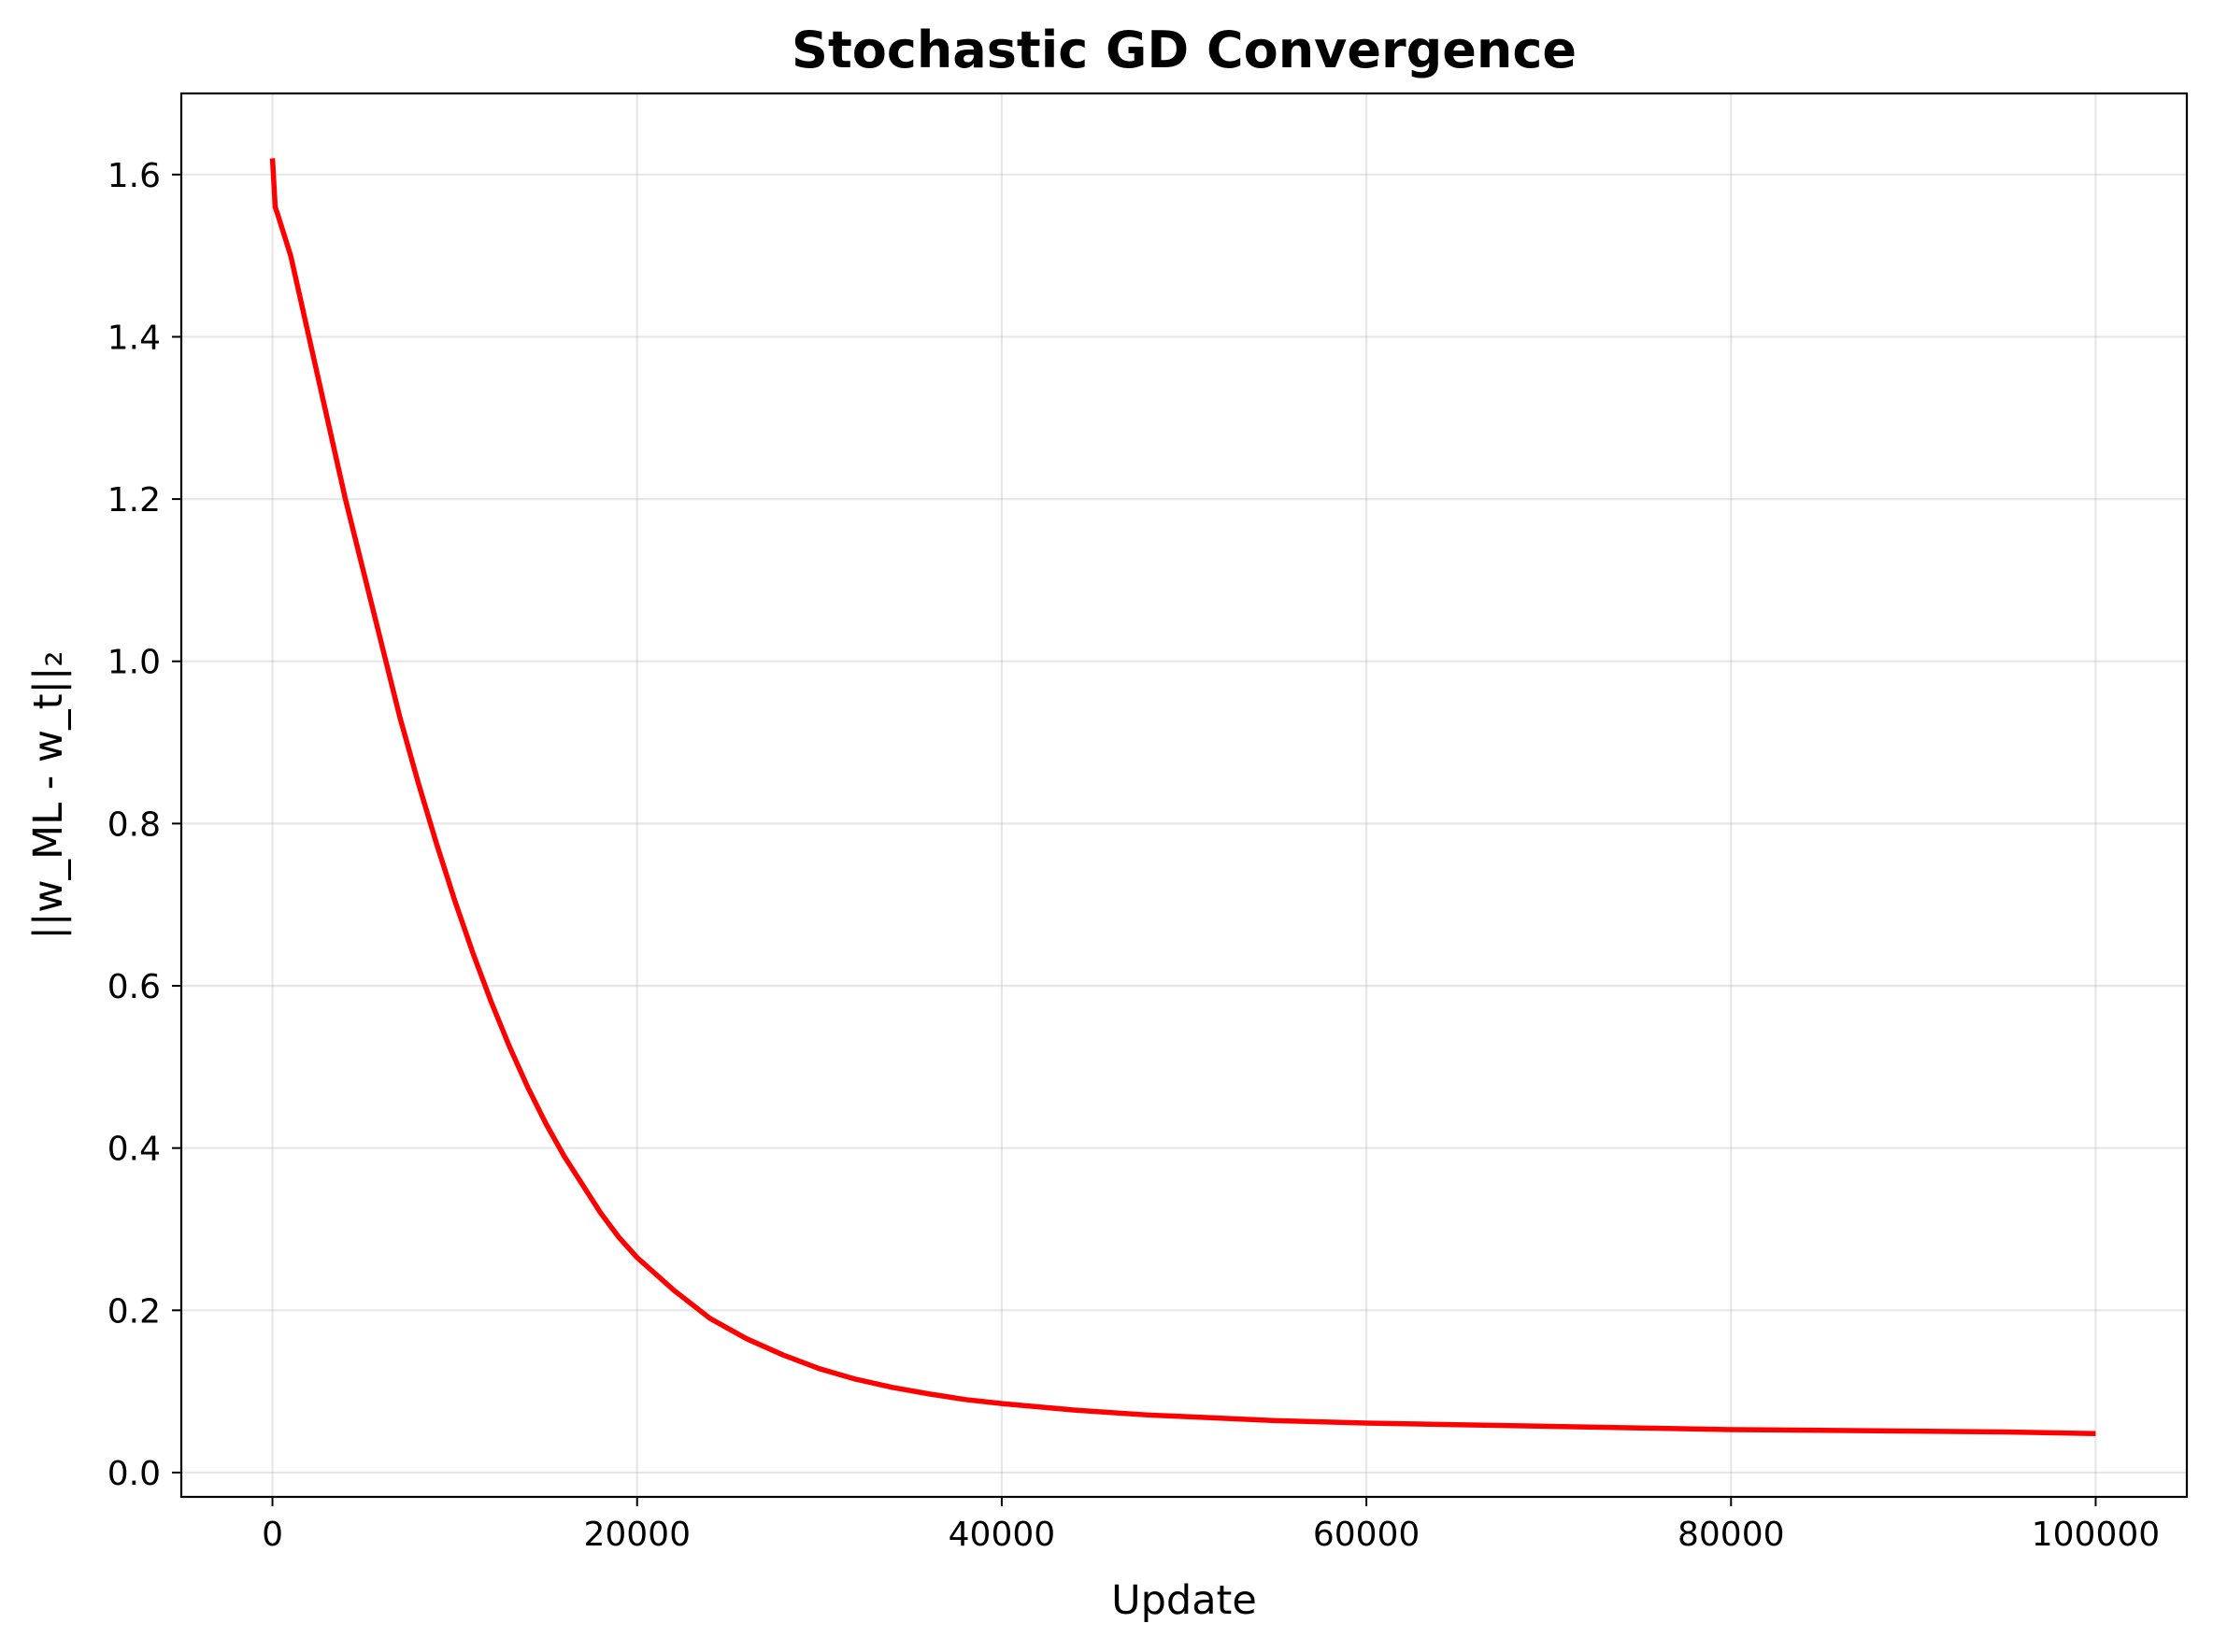 The height and width of the screenshot is (1652, 2213). Describe the element at coordinates (134, 987) in the screenshot. I see `y-tick-label: 0.6` at that location.